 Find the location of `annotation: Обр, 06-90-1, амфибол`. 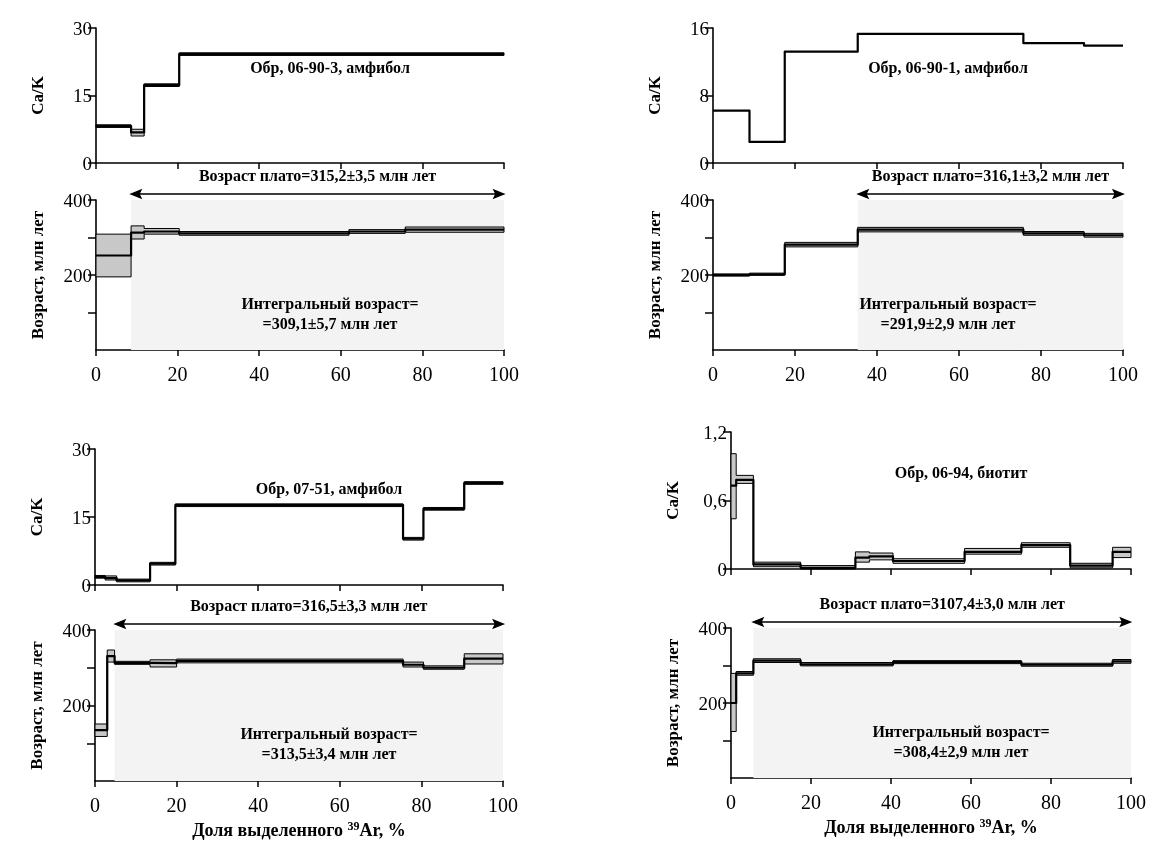

annotation: Обр, 06-90-1, амфибол is located at coordinates (948, 68).